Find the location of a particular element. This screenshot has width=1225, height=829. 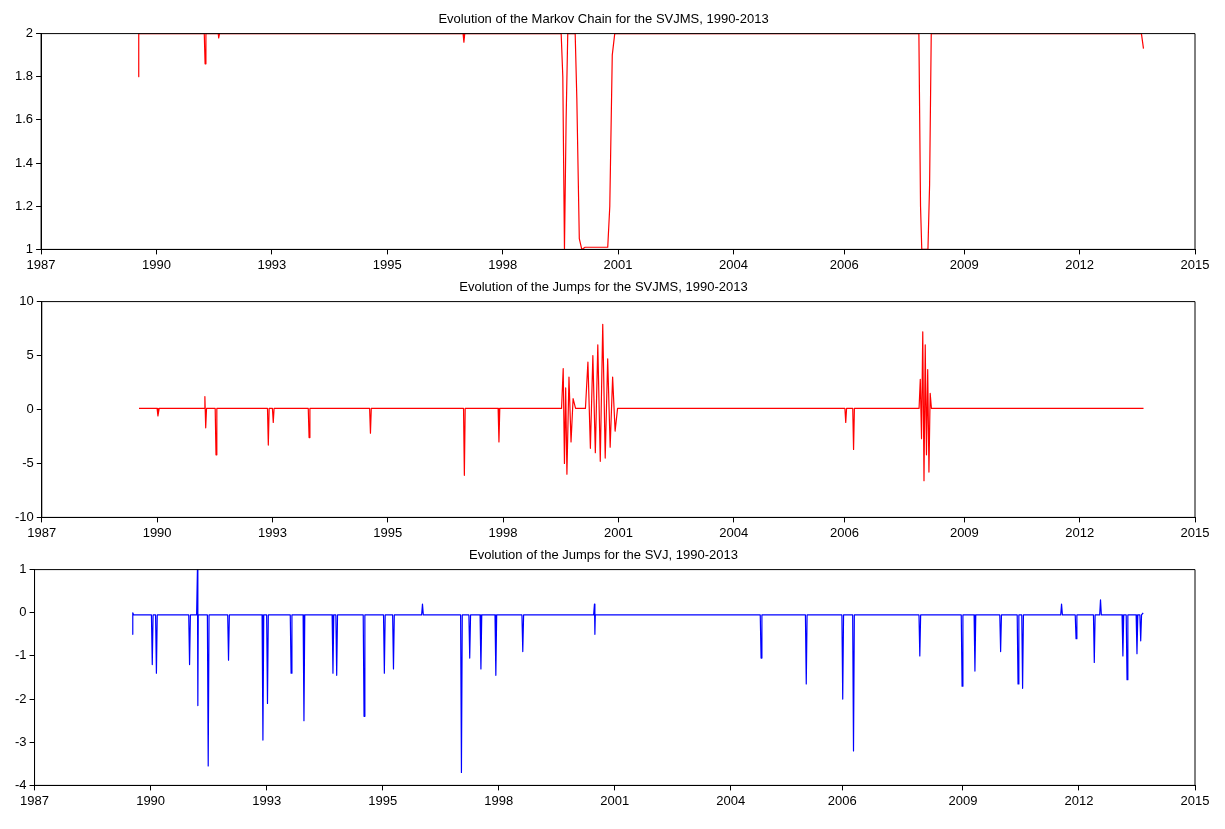

y-tick-label: -3 is located at coordinates (21, 741).